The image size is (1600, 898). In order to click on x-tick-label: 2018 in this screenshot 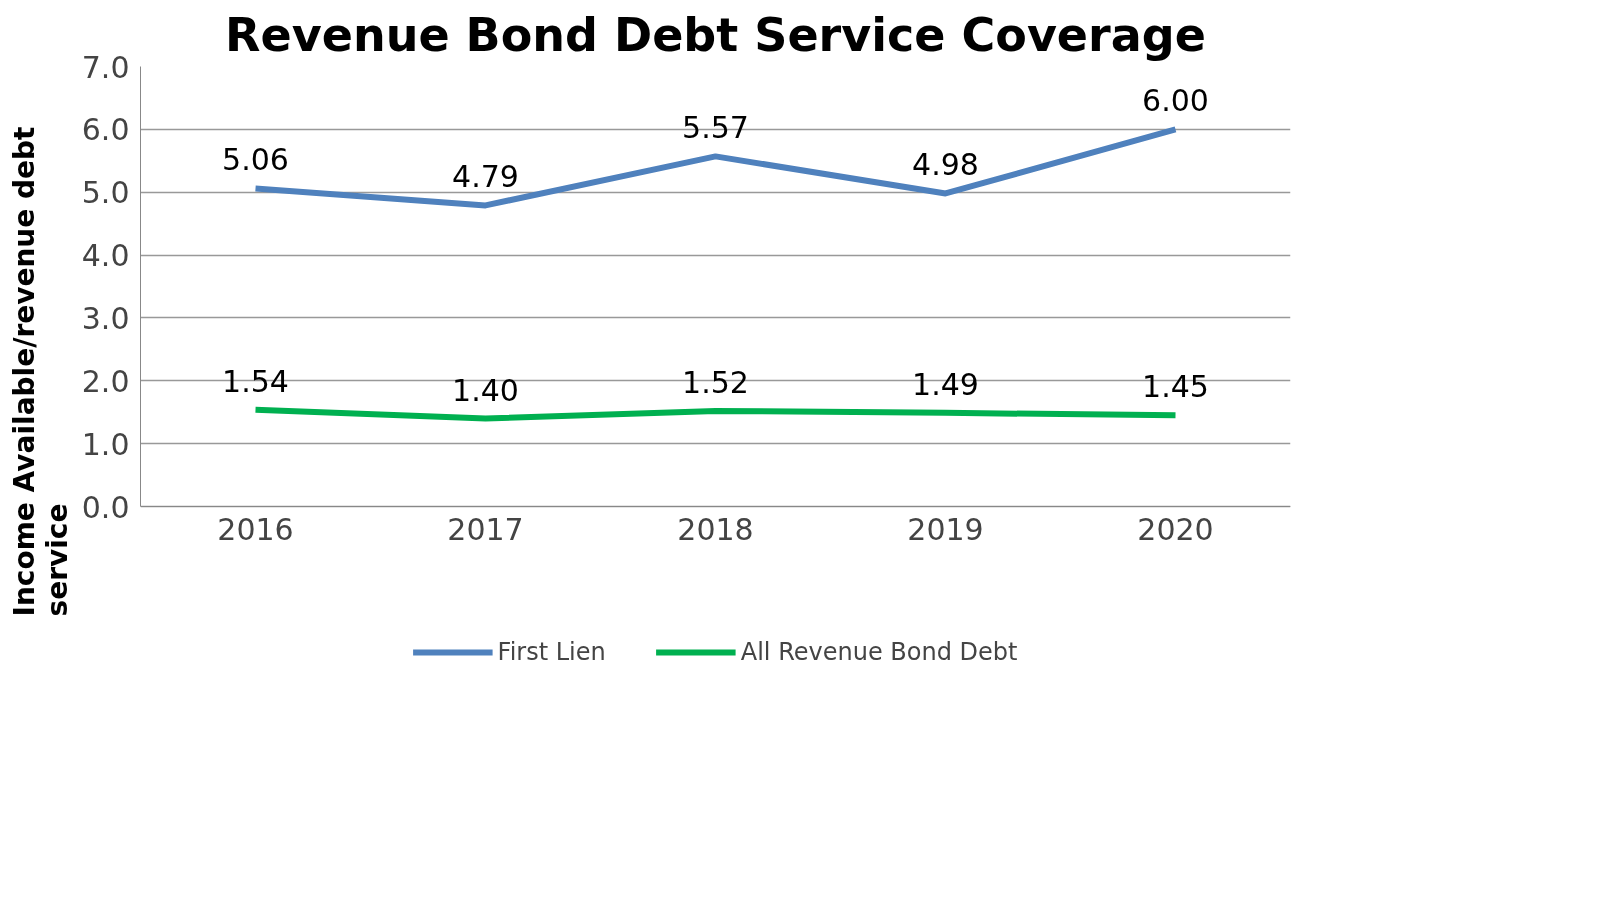, I will do `click(715, 529)`.